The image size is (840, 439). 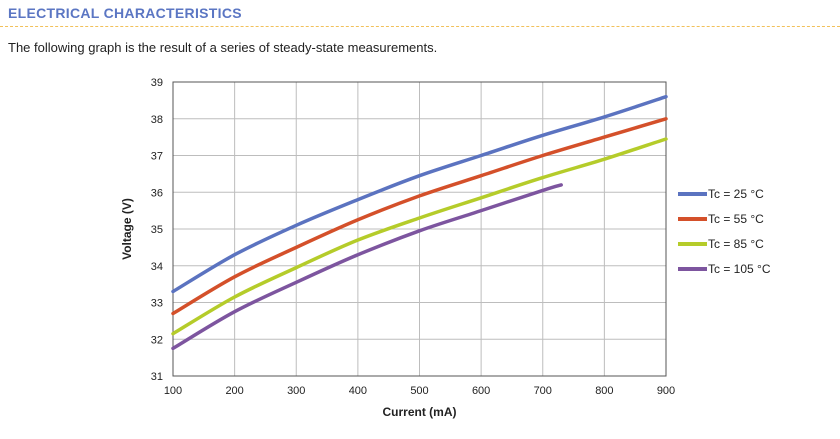 What do you see at coordinates (234, 391) in the screenshot?
I see `x-tick-label: 200` at bounding box center [234, 391].